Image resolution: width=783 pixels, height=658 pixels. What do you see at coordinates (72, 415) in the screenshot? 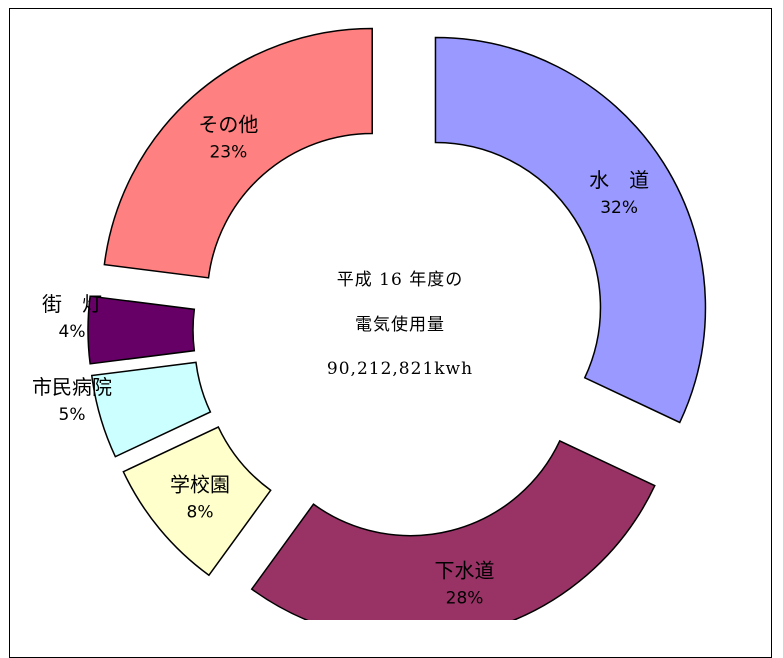
I see `slice-hospital-percent: 5%` at bounding box center [72, 415].